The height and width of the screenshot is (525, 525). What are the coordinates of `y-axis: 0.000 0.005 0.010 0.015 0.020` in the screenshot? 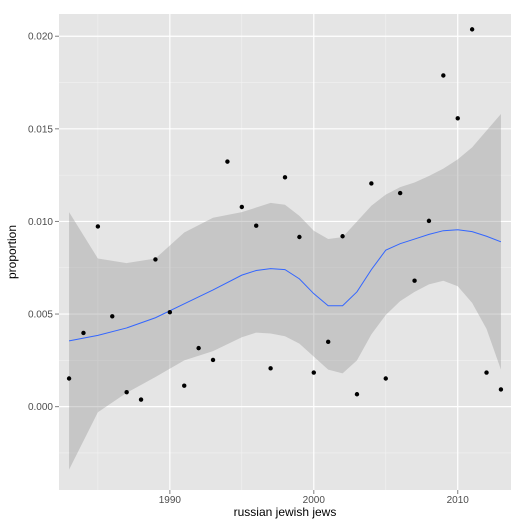 It's located at (43, 222).